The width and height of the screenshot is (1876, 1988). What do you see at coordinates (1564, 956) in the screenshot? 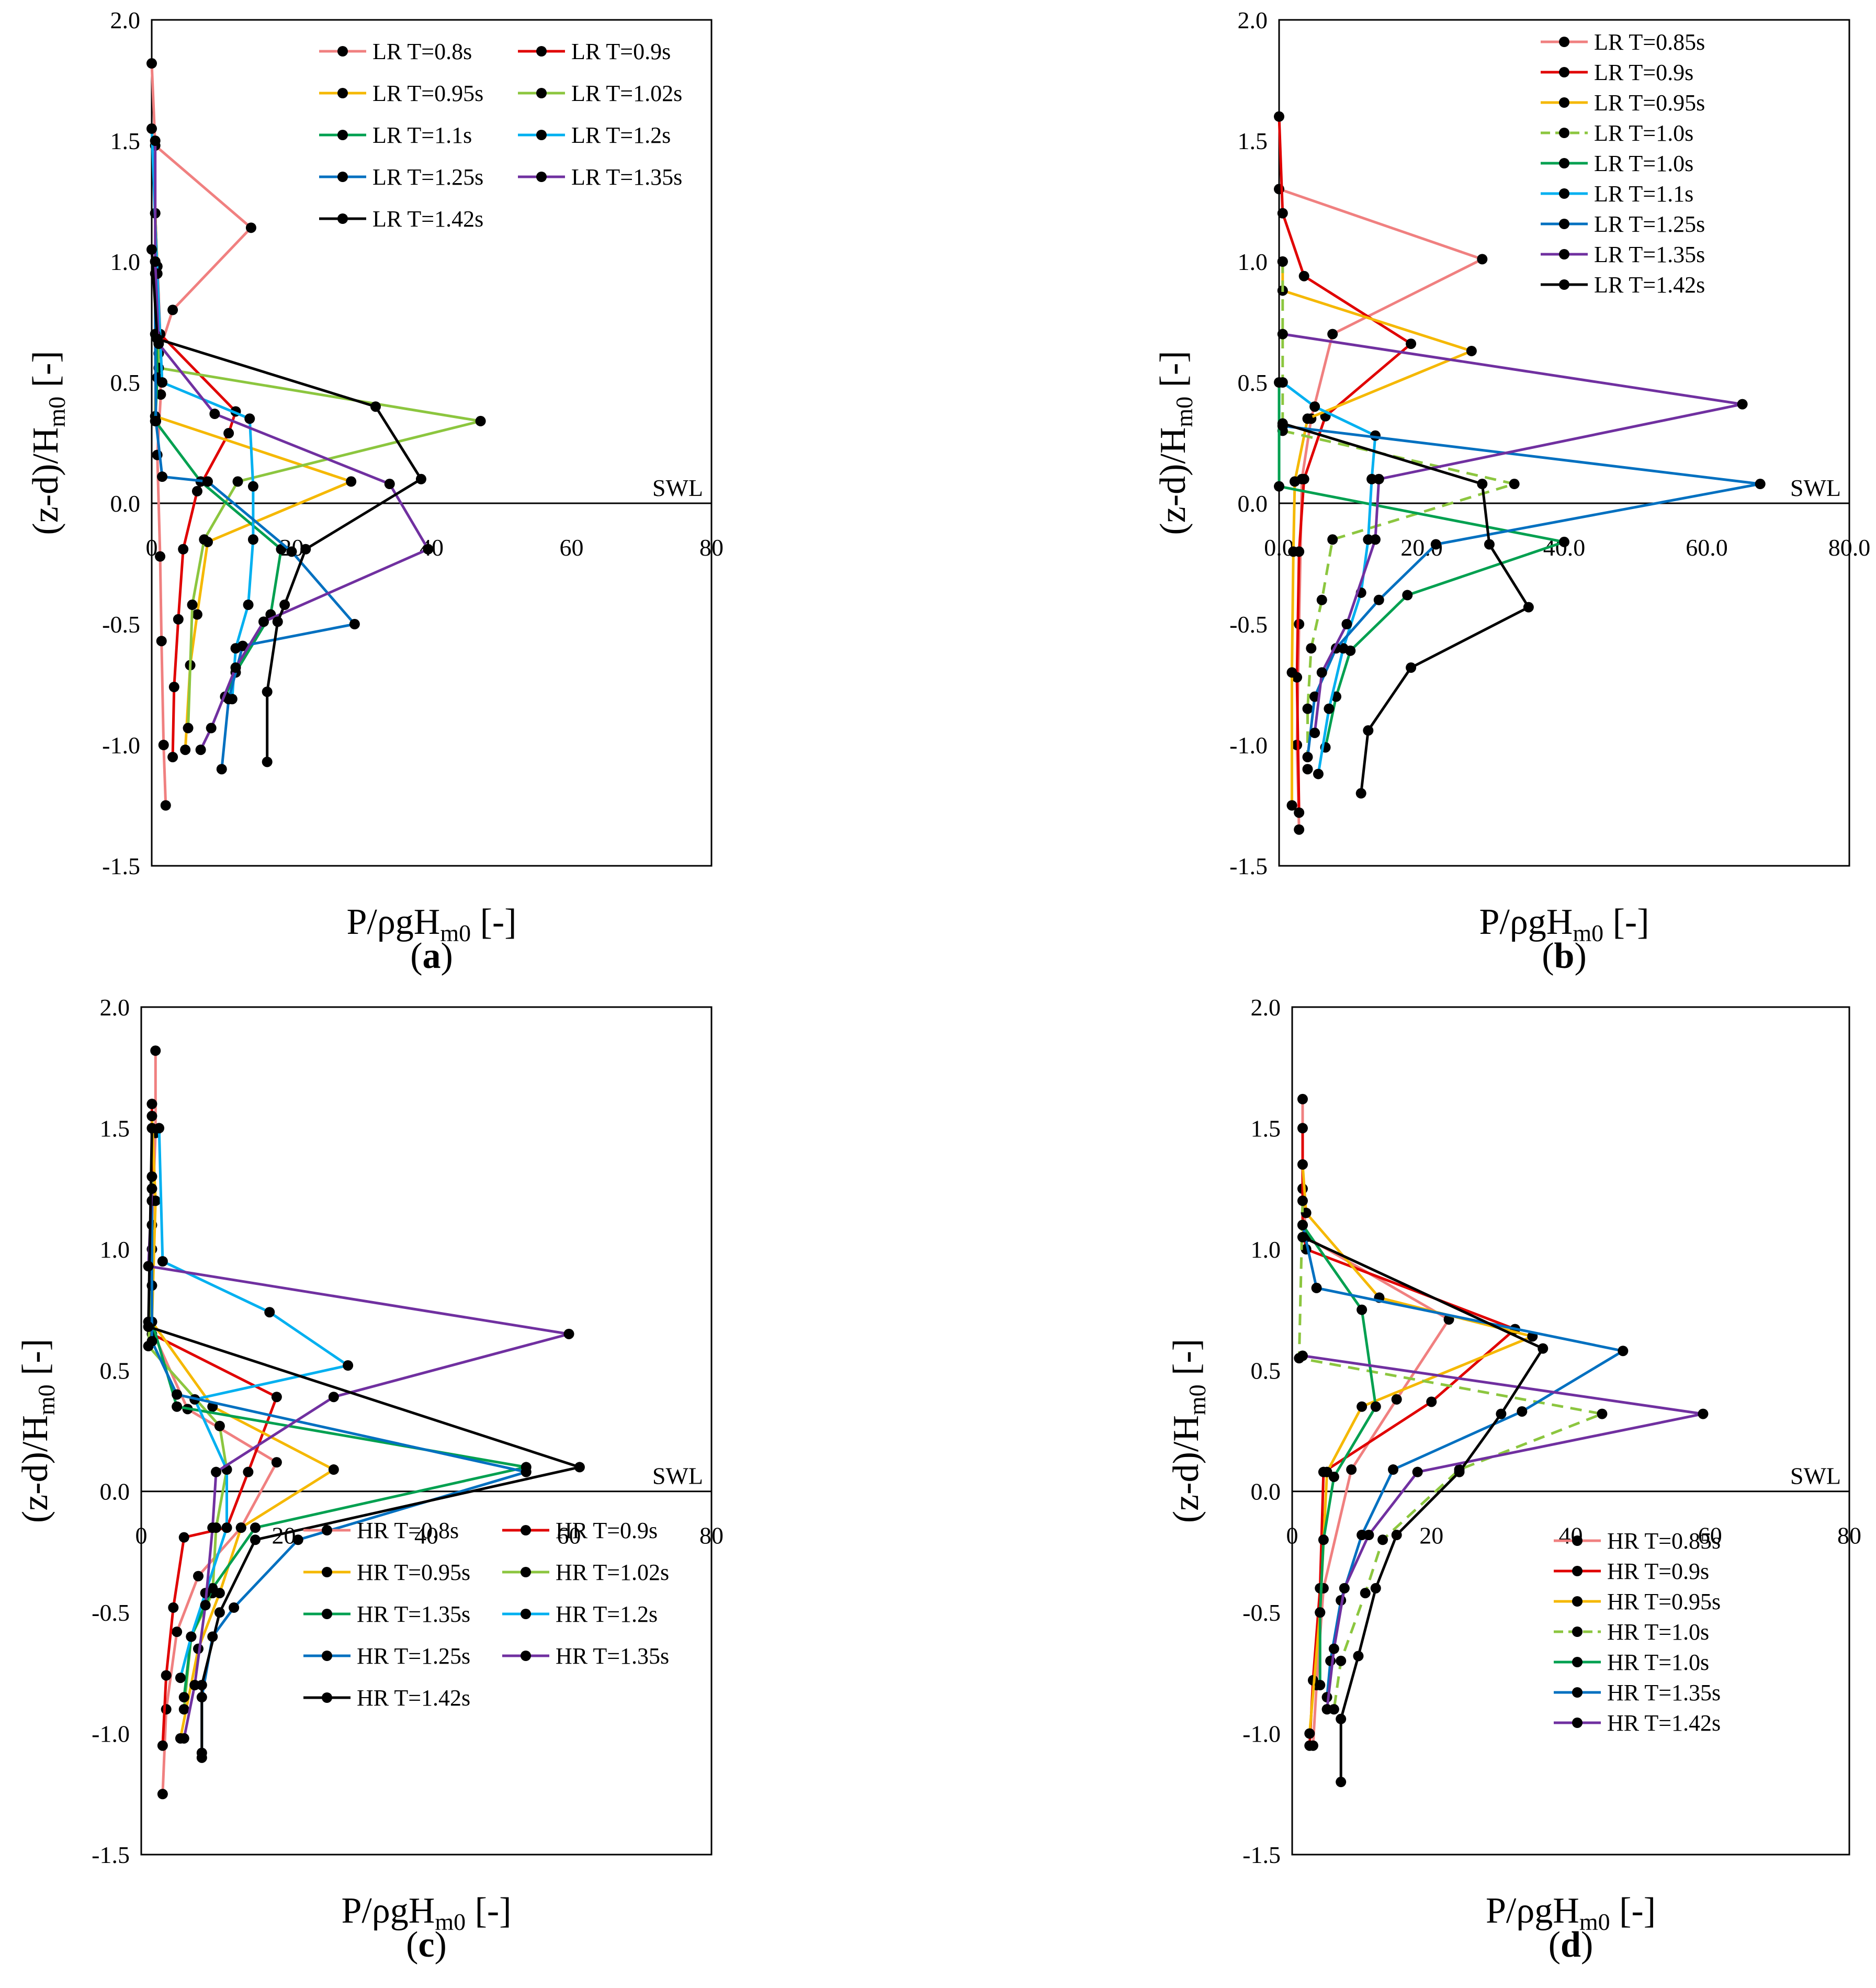
I see `panel-label-letter: b` at bounding box center [1564, 956].